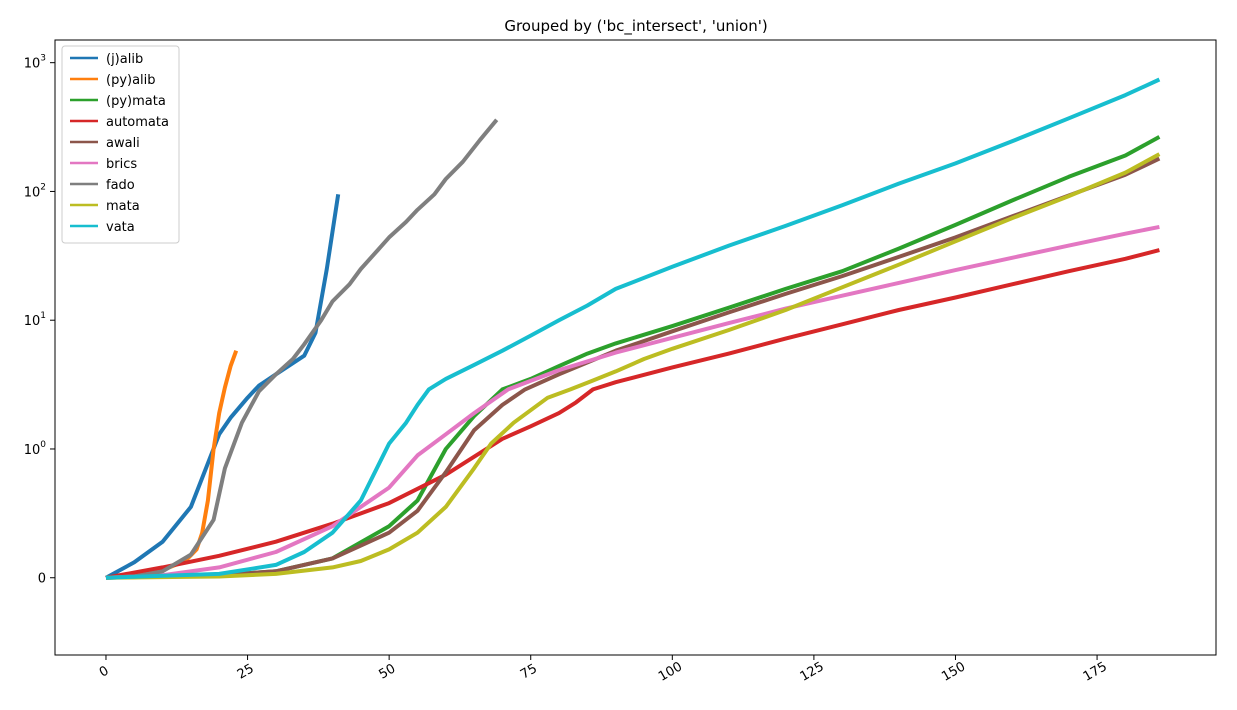  I want to click on x-tick-label-6: 150, so click(953, 671).